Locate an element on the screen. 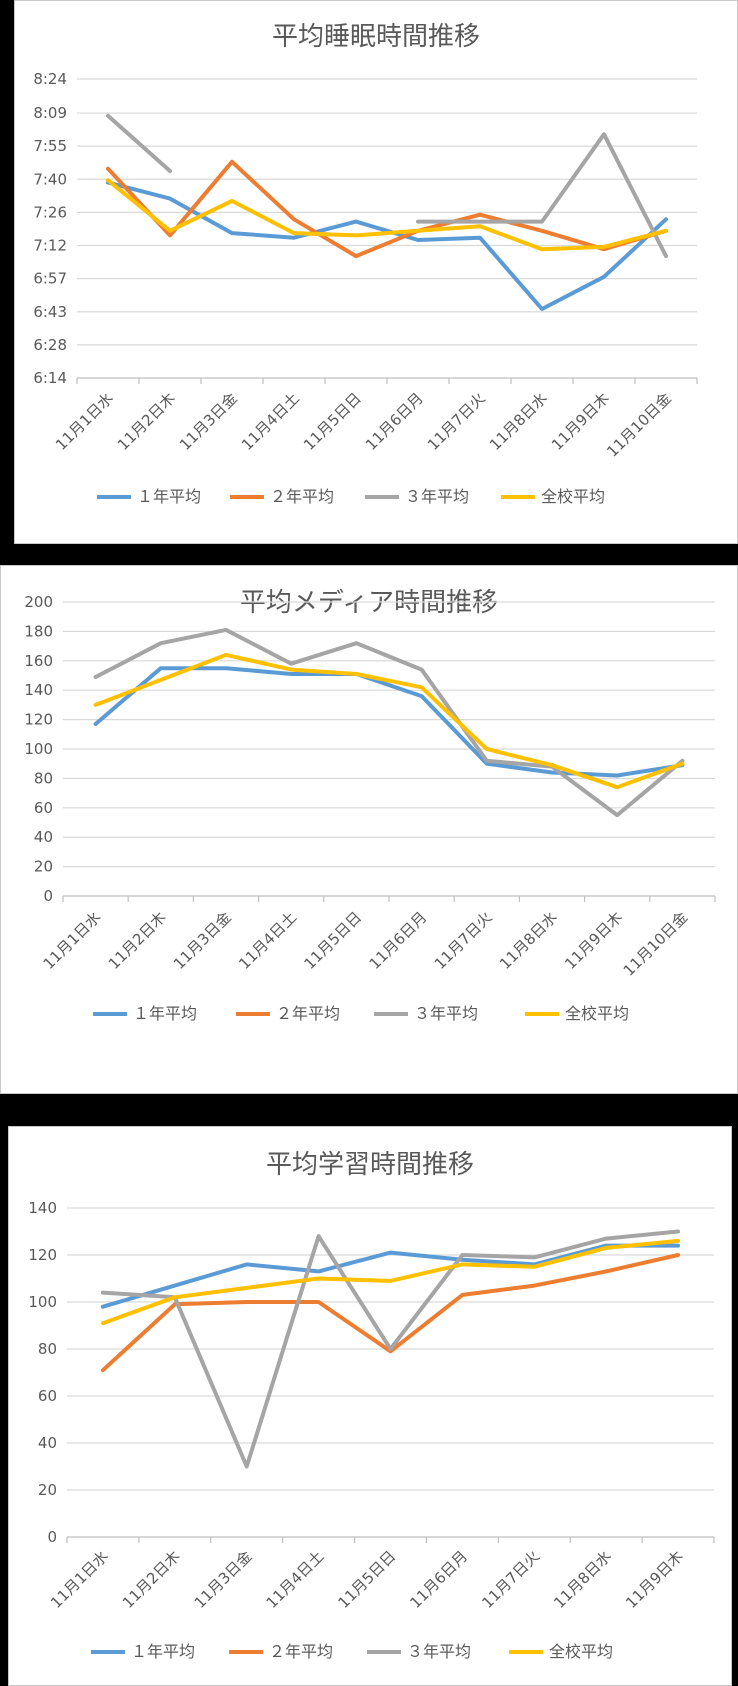  chart-title: 平均学習時間推移 is located at coordinates (370, 1165).